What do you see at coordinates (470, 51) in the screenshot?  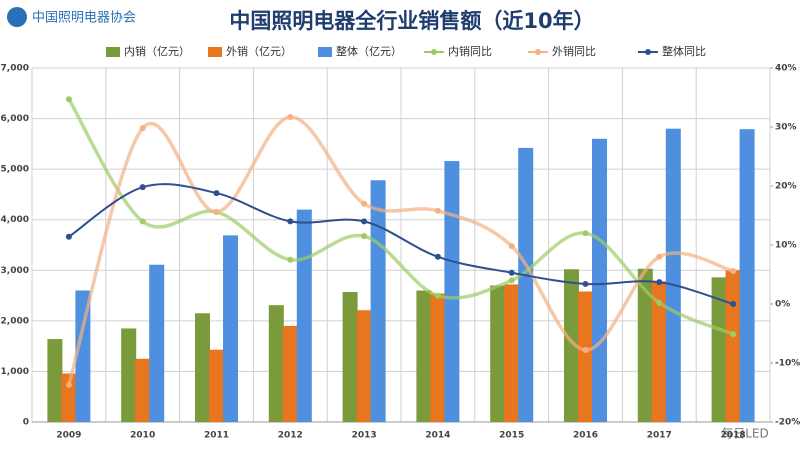 I see `legend-label: 内销同比` at bounding box center [470, 51].